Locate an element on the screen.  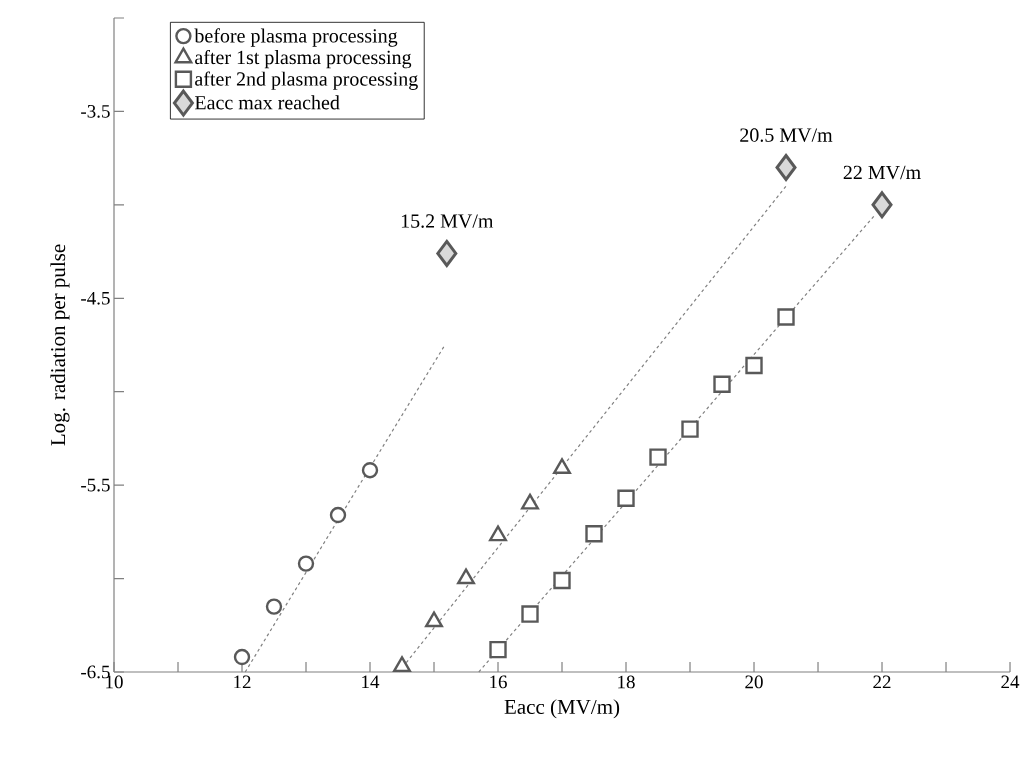
x-tick-label: 24 is located at coordinates (1010, 682).